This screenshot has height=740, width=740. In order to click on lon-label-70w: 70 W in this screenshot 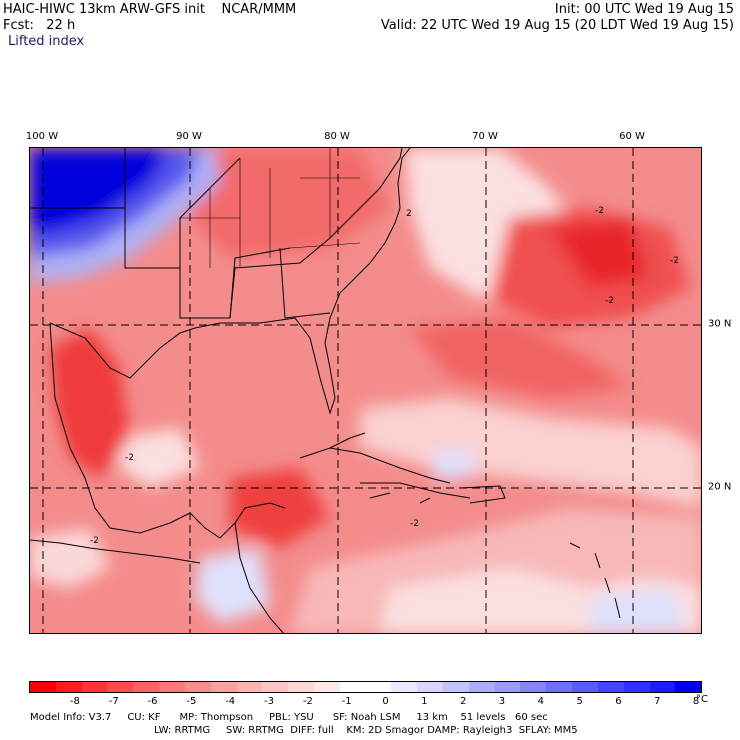, I will do `click(485, 136)`.